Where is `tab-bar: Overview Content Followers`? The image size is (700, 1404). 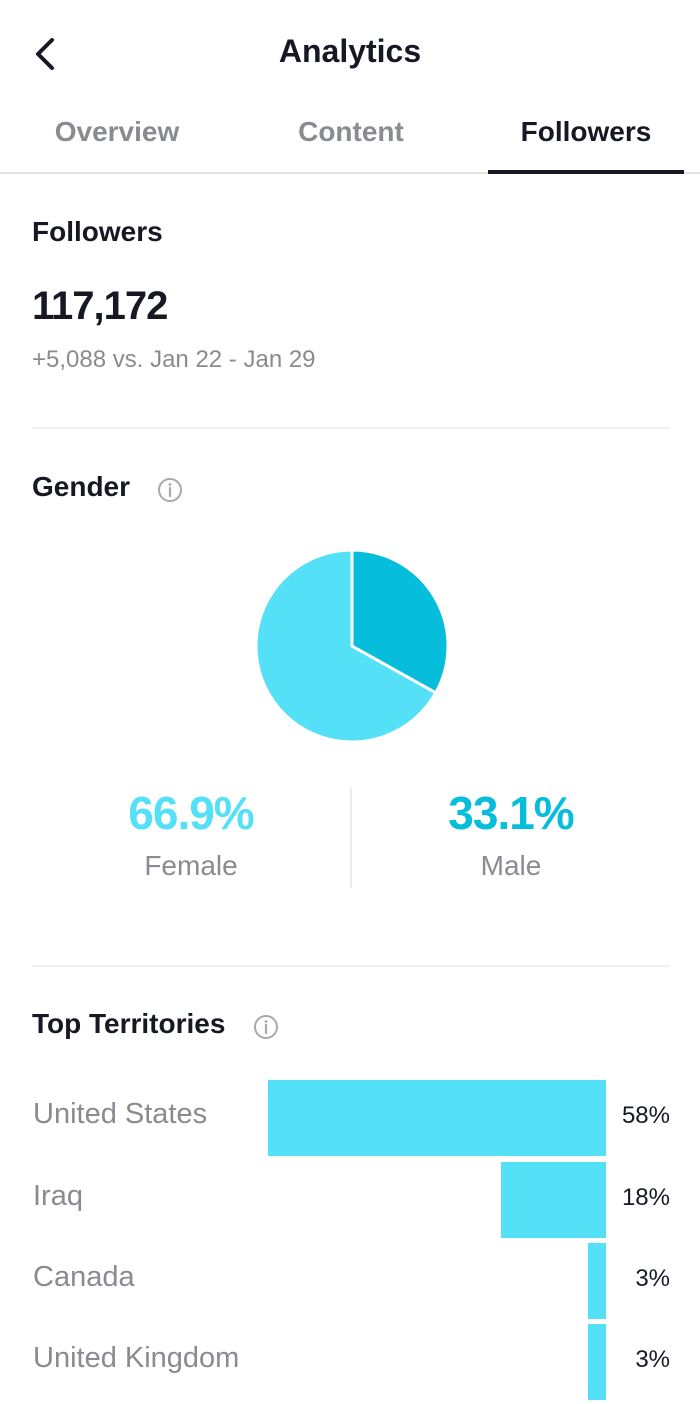
tab-bar: Overview Content Followers is located at coordinates (350, 141).